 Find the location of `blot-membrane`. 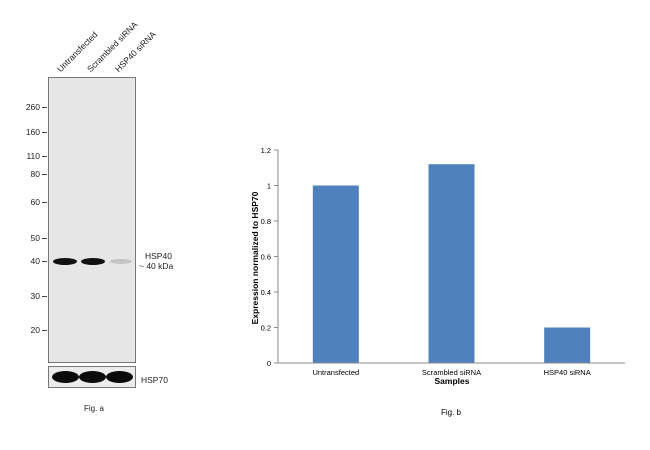

blot-membrane is located at coordinates (92, 220).